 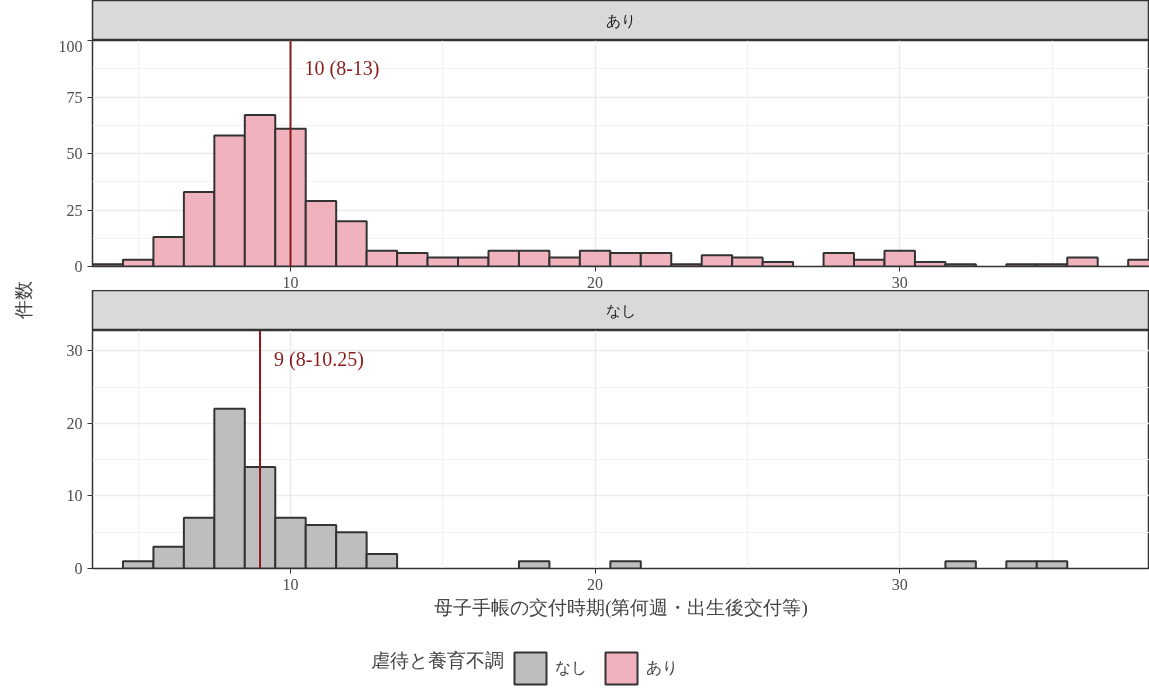 What do you see at coordinates (342, 68) in the screenshot?
I see `ref-line-label: 10 (8-13)` at bounding box center [342, 68].